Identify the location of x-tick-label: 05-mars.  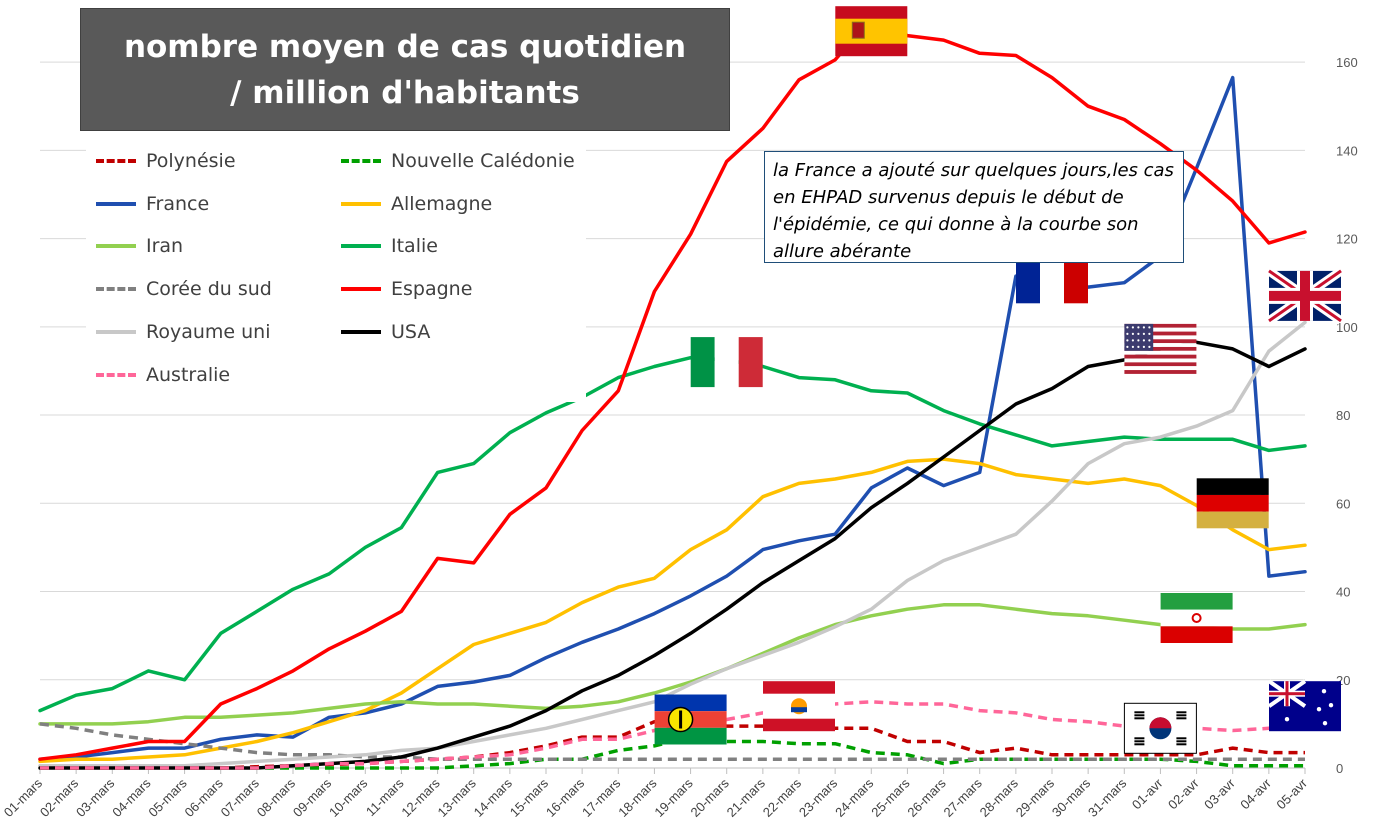
(167, 797).